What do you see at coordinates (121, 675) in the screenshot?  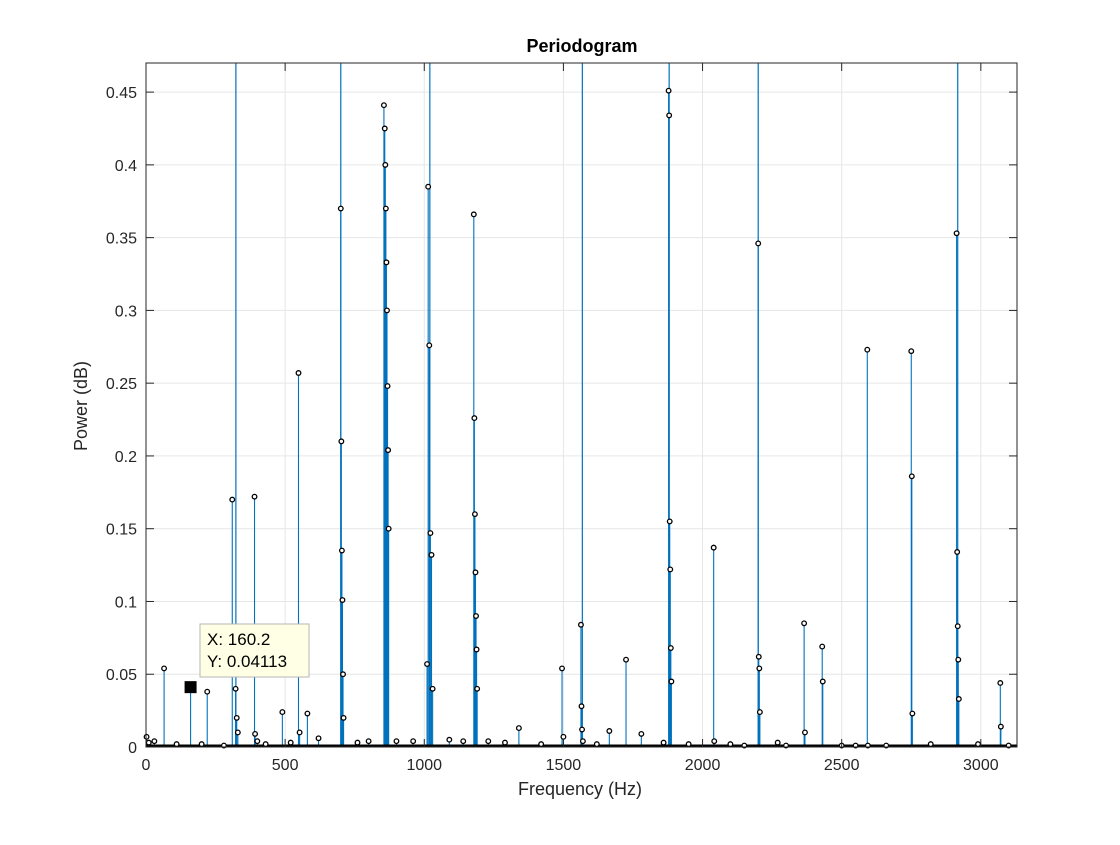 I see `y-tick-label: 0.05` at bounding box center [121, 675].